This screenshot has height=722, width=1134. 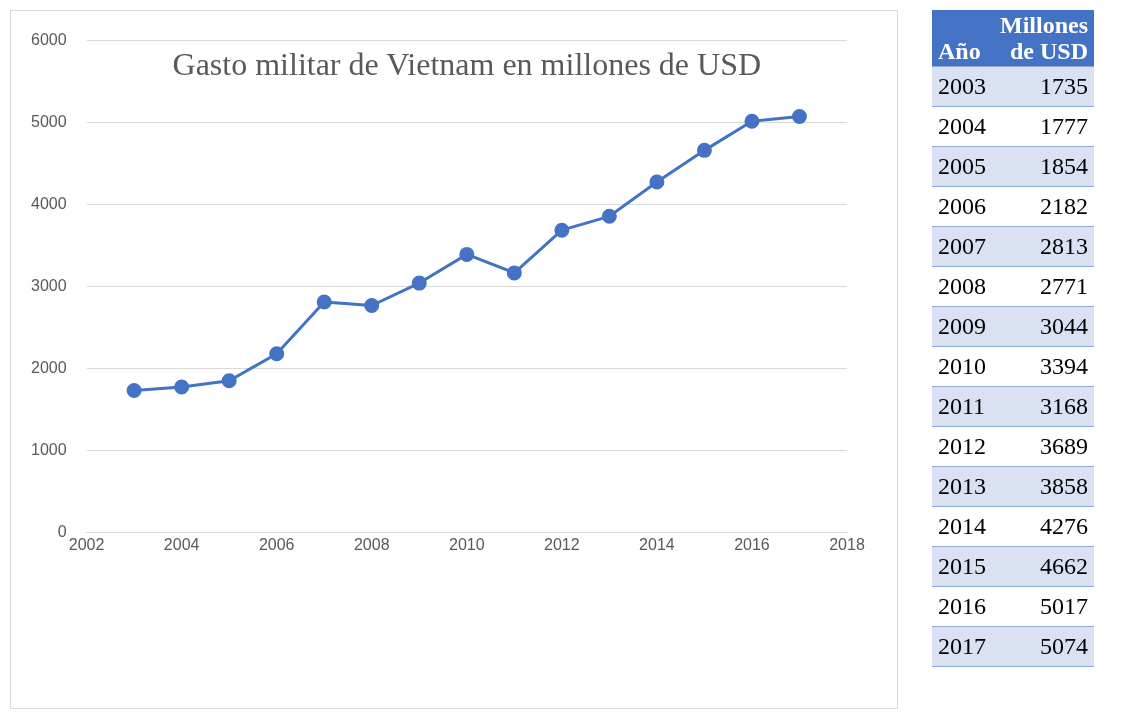 I want to click on data-label: 4276, so click(x=1043, y=526).